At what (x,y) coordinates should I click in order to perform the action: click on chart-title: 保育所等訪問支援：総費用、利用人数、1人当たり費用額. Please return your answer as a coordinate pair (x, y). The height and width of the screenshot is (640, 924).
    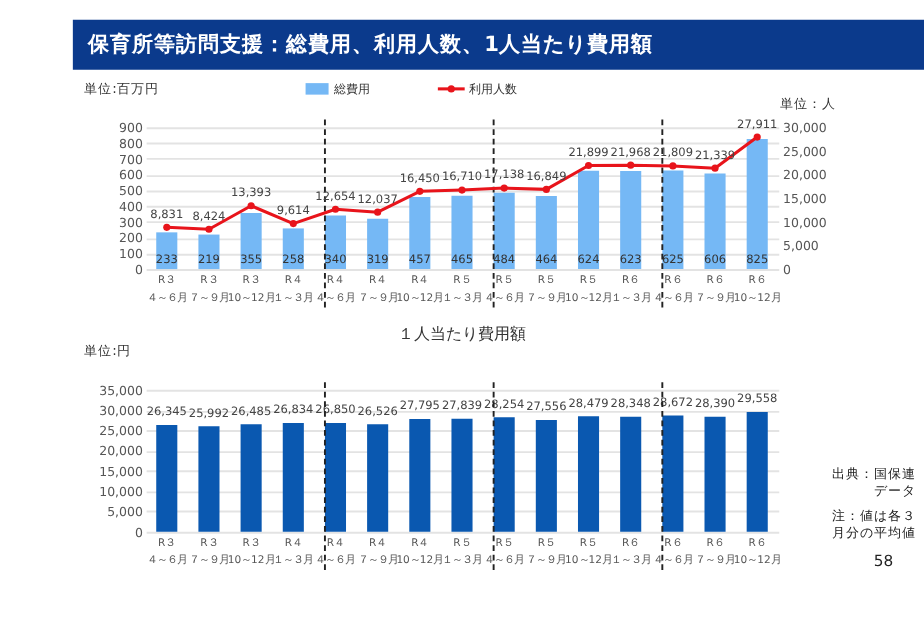
    Looking at the image, I should click on (369, 43).